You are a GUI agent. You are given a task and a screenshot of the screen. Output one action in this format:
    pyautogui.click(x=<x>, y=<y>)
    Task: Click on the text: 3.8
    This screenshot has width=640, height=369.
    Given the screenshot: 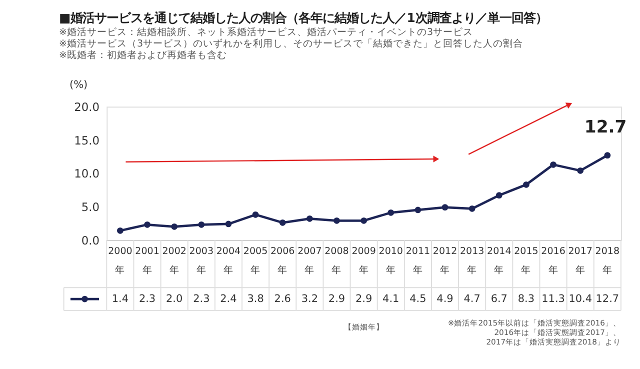 What is the action you would take?
    pyautogui.click(x=255, y=298)
    